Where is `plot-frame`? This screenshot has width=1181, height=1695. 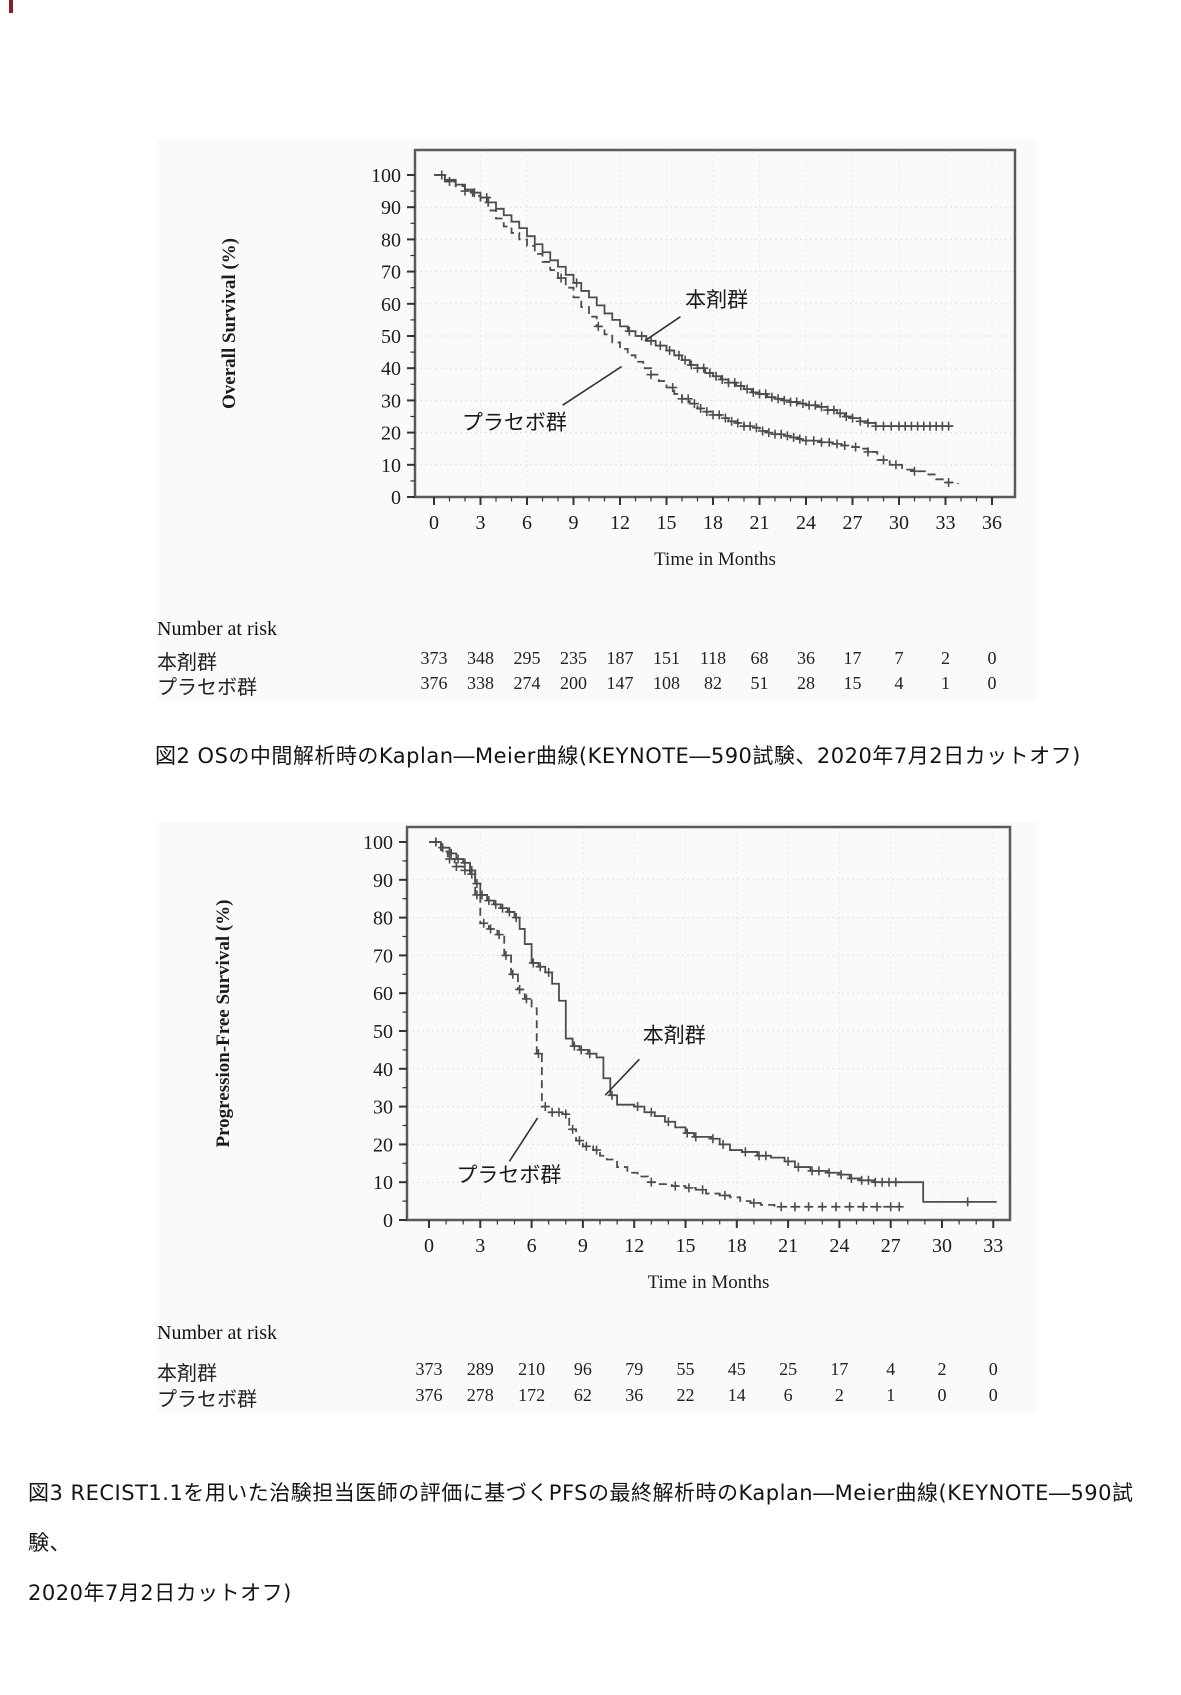 plot-frame is located at coordinates (708, 1023).